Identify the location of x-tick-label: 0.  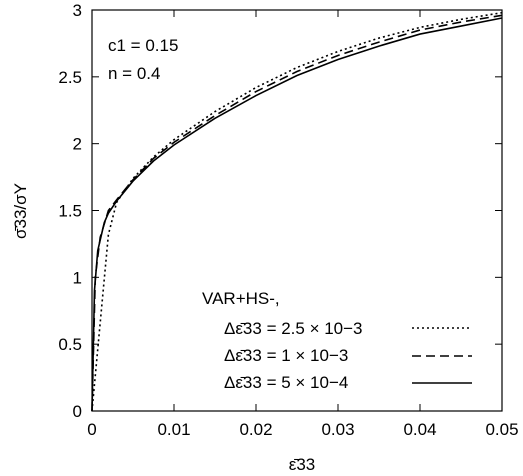
(91, 429).